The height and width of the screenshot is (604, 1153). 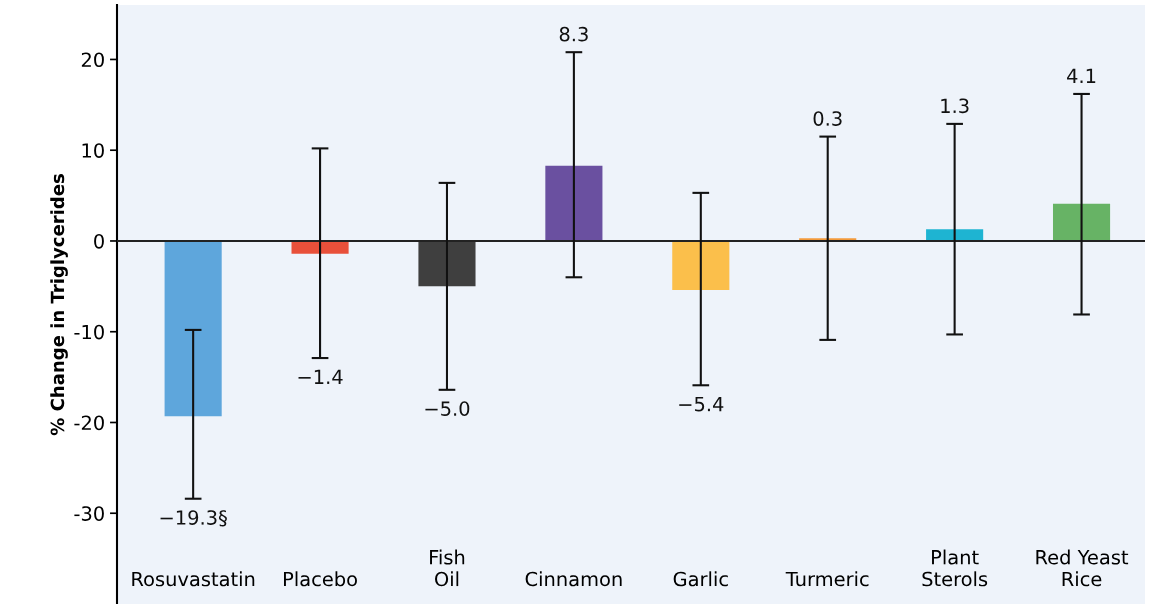 What do you see at coordinates (89, 513) in the screenshot?
I see `y-tick-label: -30` at bounding box center [89, 513].